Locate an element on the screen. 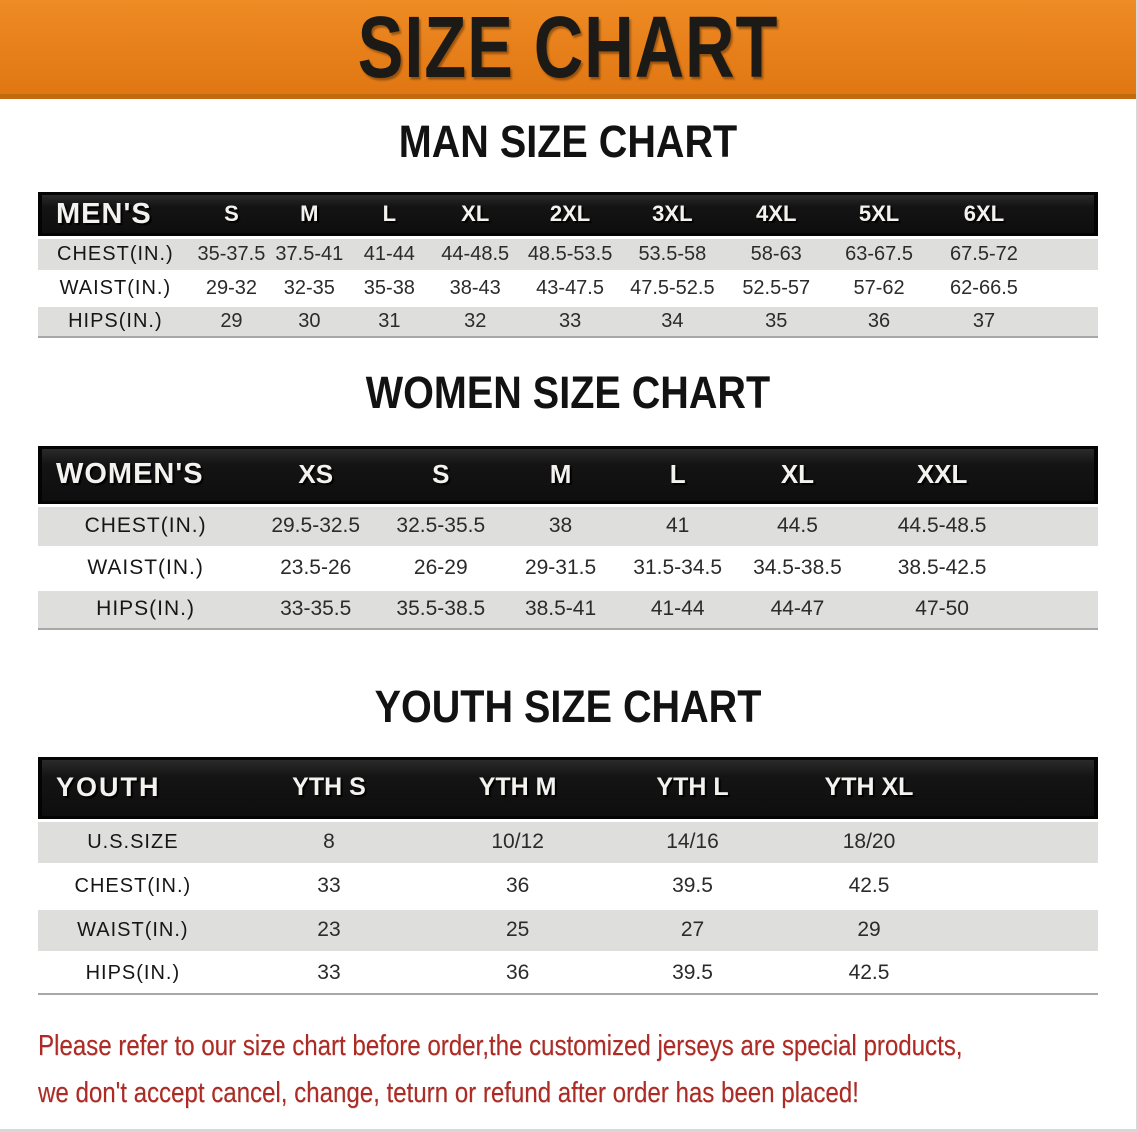 This screenshot has height=1132, width=1138. men-waist-in-l: 35-38 is located at coordinates (389, 289).